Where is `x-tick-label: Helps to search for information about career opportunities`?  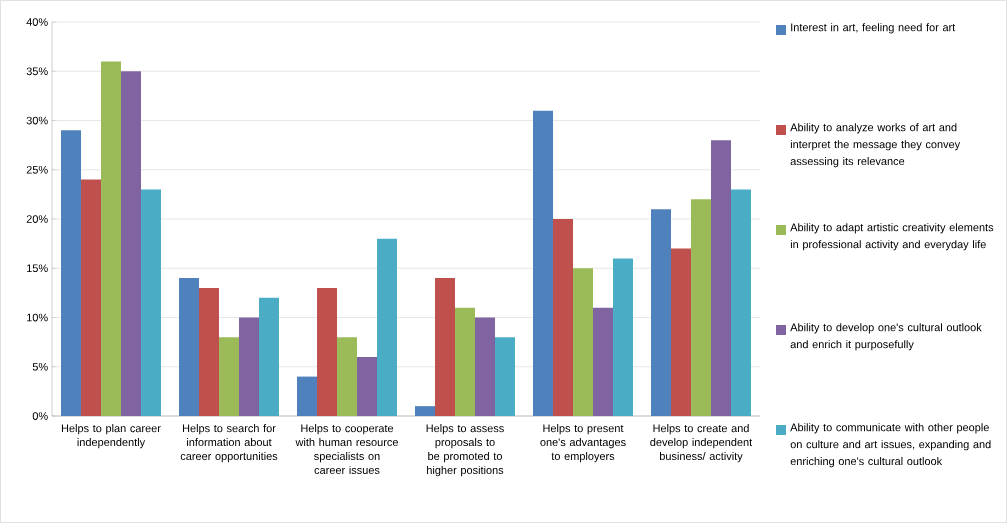 x-tick-label: Helps to search for information about career opportunities is located at coordinates (229, 443).